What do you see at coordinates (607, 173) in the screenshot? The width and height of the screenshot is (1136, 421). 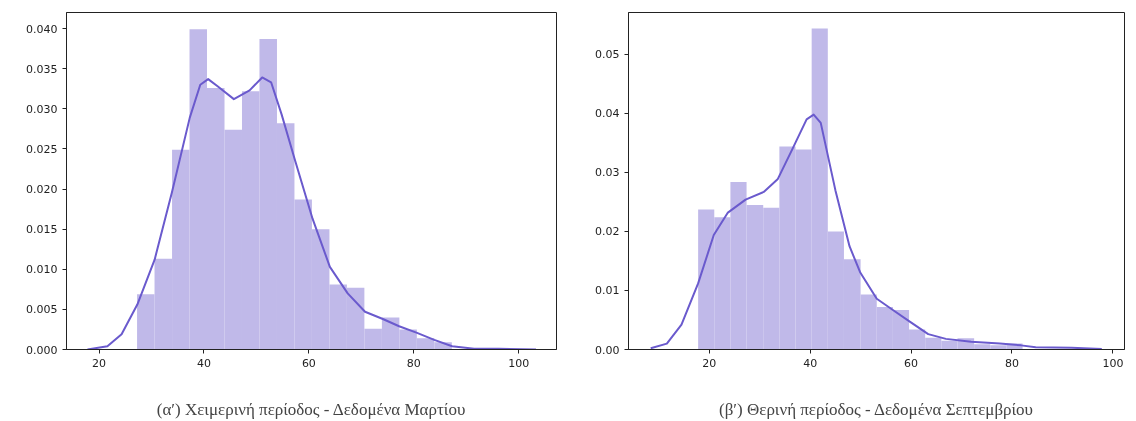 I see `y-tick-label: 0.03` at bounding box center [607, 173].